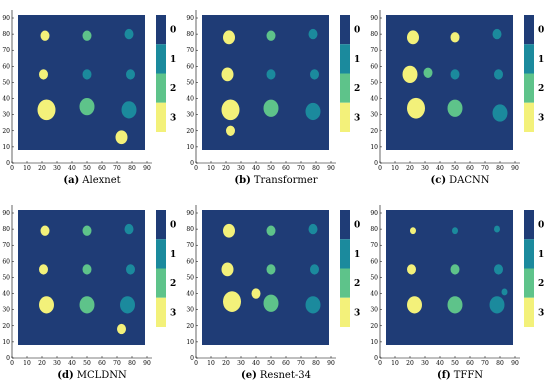 Image resolution: width=550 pixels, height=386 pixels. I want to click on x-tick-label: 80, so click(132, 363).